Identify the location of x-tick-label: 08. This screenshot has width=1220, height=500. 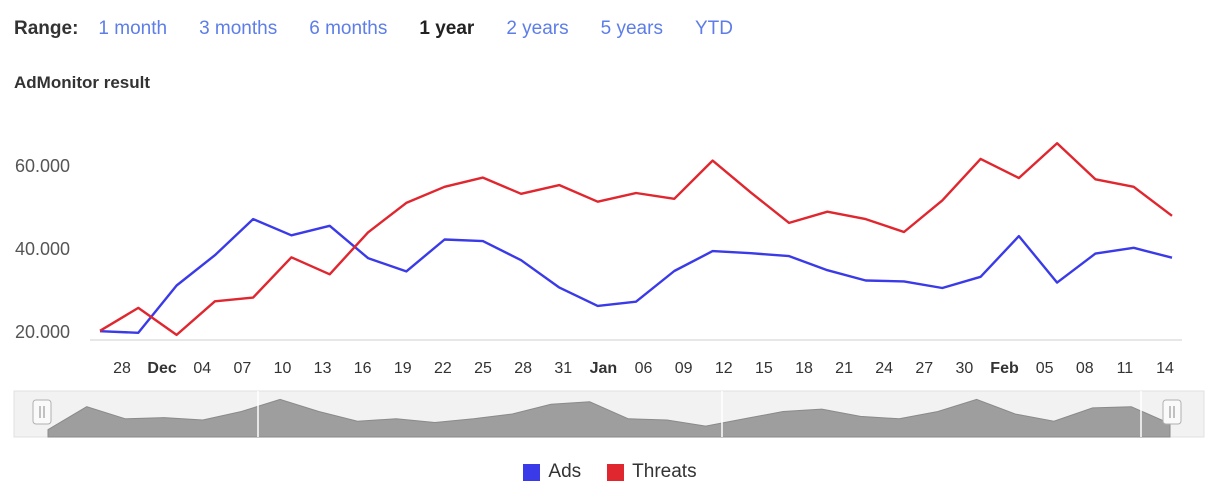
(1085, 368).